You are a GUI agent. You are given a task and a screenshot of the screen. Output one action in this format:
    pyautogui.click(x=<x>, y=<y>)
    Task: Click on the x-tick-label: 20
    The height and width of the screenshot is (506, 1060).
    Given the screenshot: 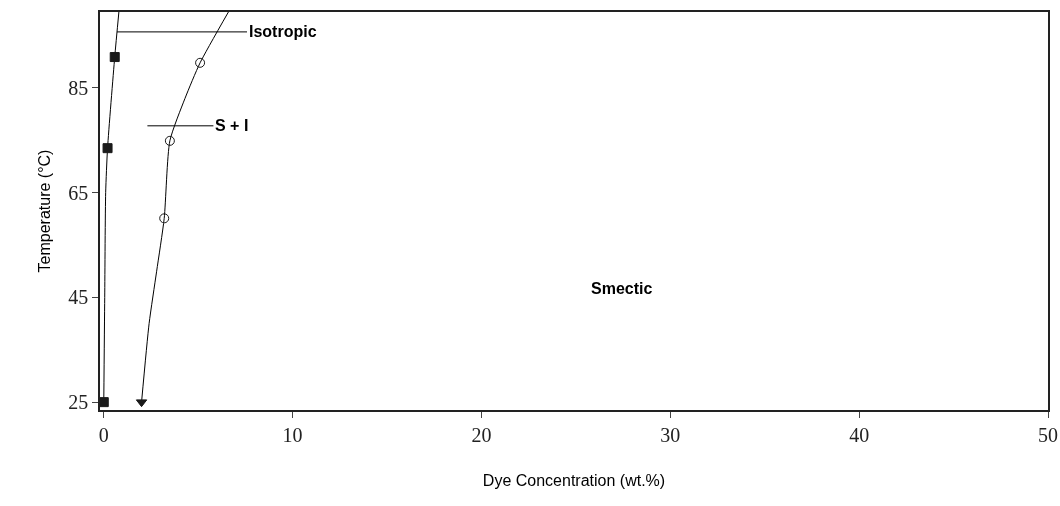 What is the action you would take?
    pyautogui.click(x=481, y=434)
    